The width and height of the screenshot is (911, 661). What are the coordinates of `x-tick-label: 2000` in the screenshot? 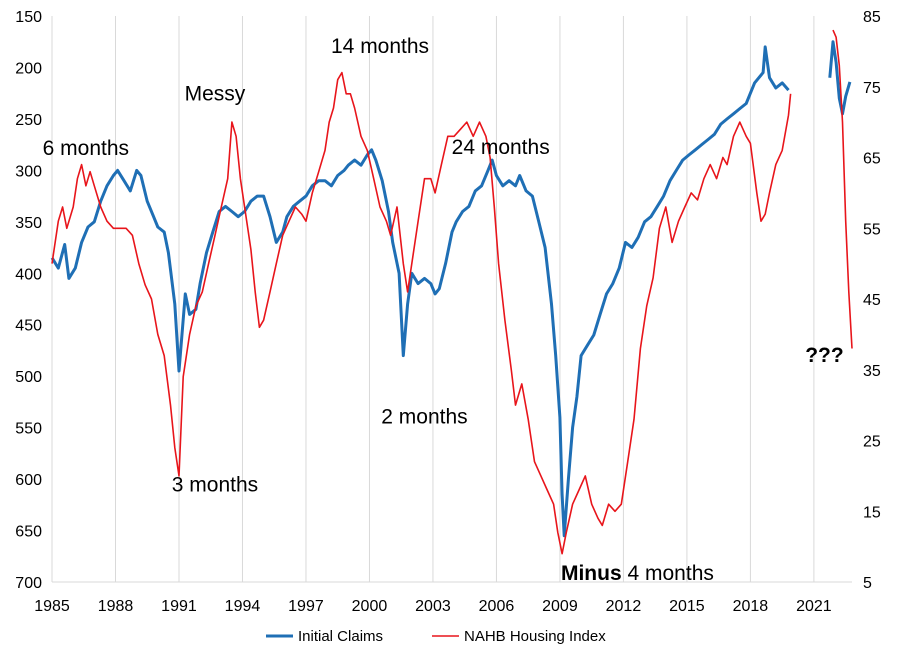 It's located at (370, 606).